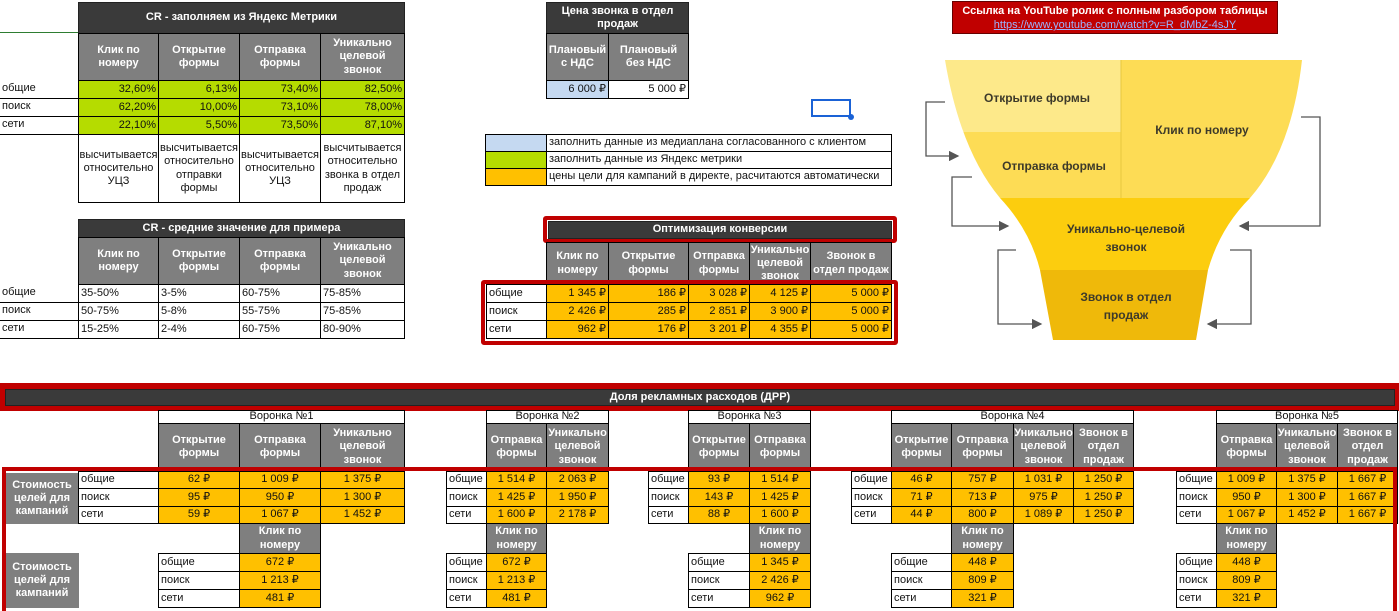 This screenshot has width=1399, height=611. I want to click on column-header: Клик по номеру, so click(577, 263).